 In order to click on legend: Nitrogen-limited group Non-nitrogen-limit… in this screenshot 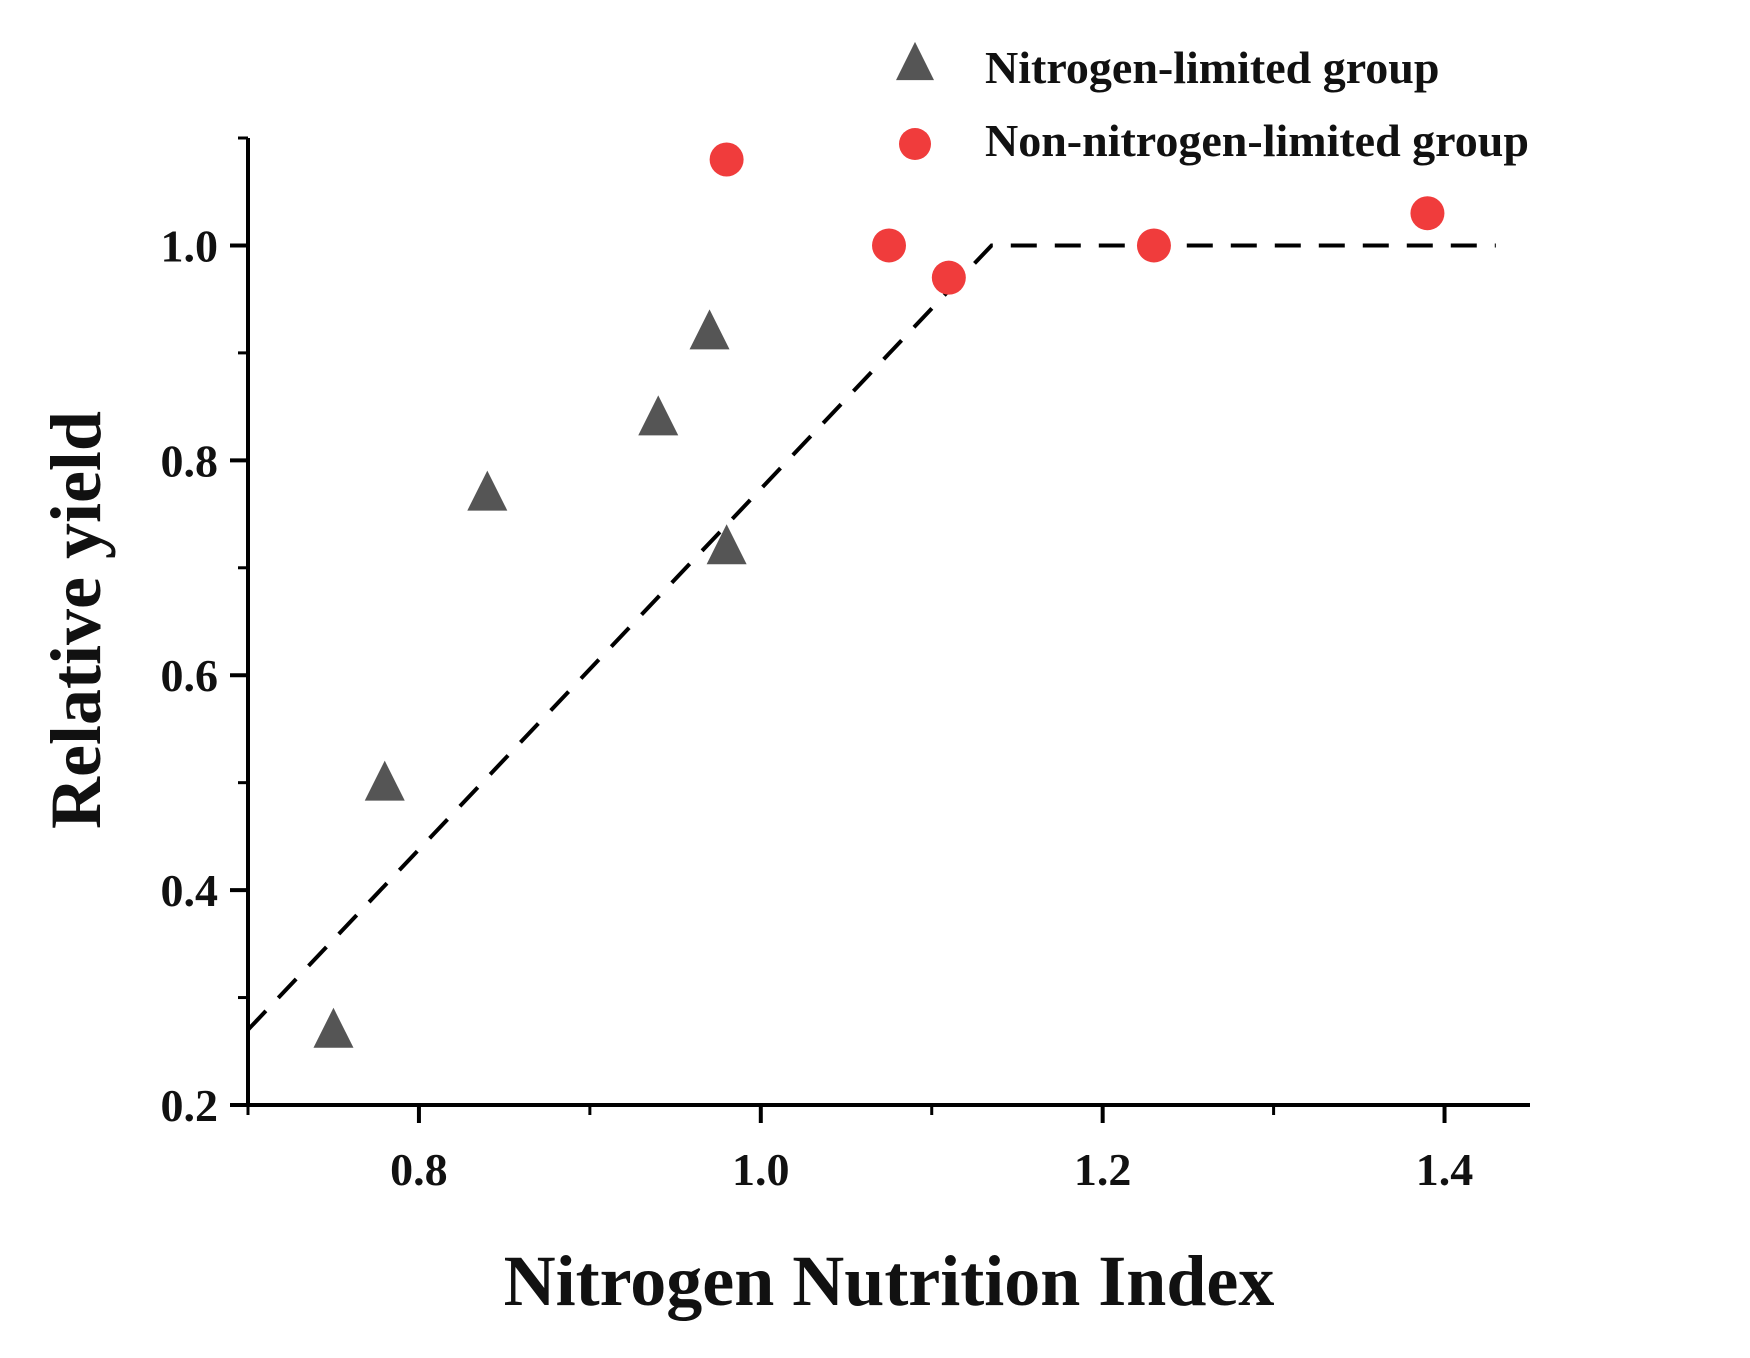, I will do `click(1212, 103)`.